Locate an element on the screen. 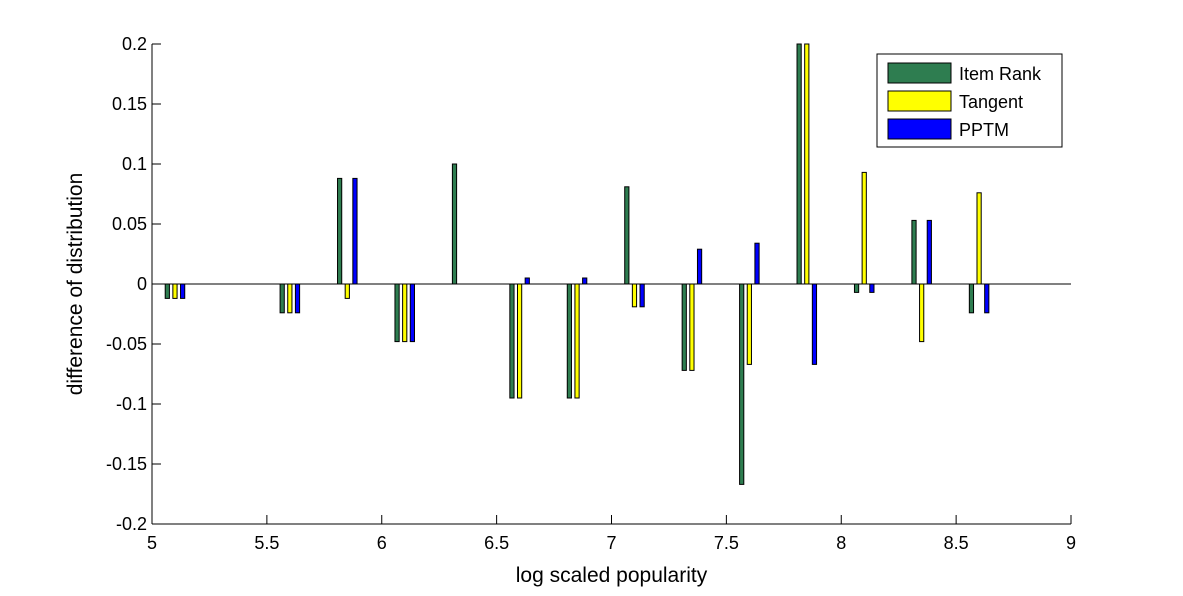  x-tick-label: 8 is located at coordinates (841, 543).